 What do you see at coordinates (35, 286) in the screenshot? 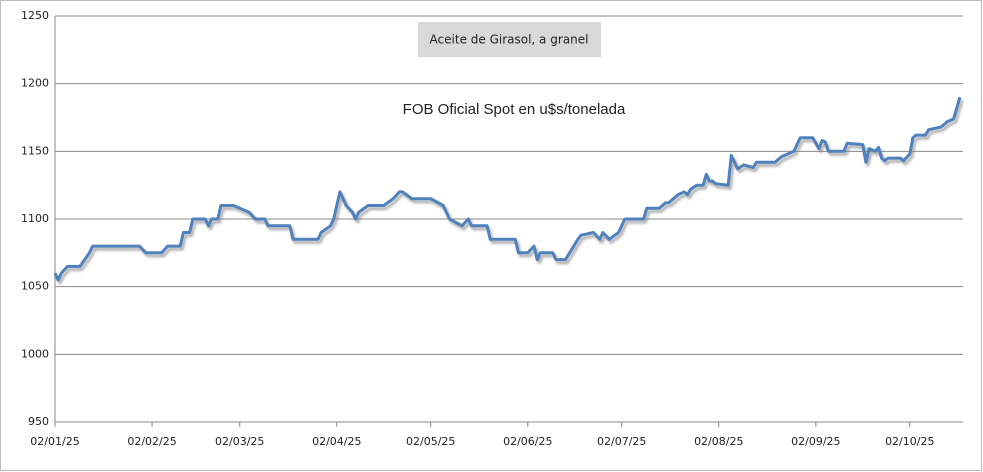
I see `y-tick-label: 1050` at bounding box center [35, 286].